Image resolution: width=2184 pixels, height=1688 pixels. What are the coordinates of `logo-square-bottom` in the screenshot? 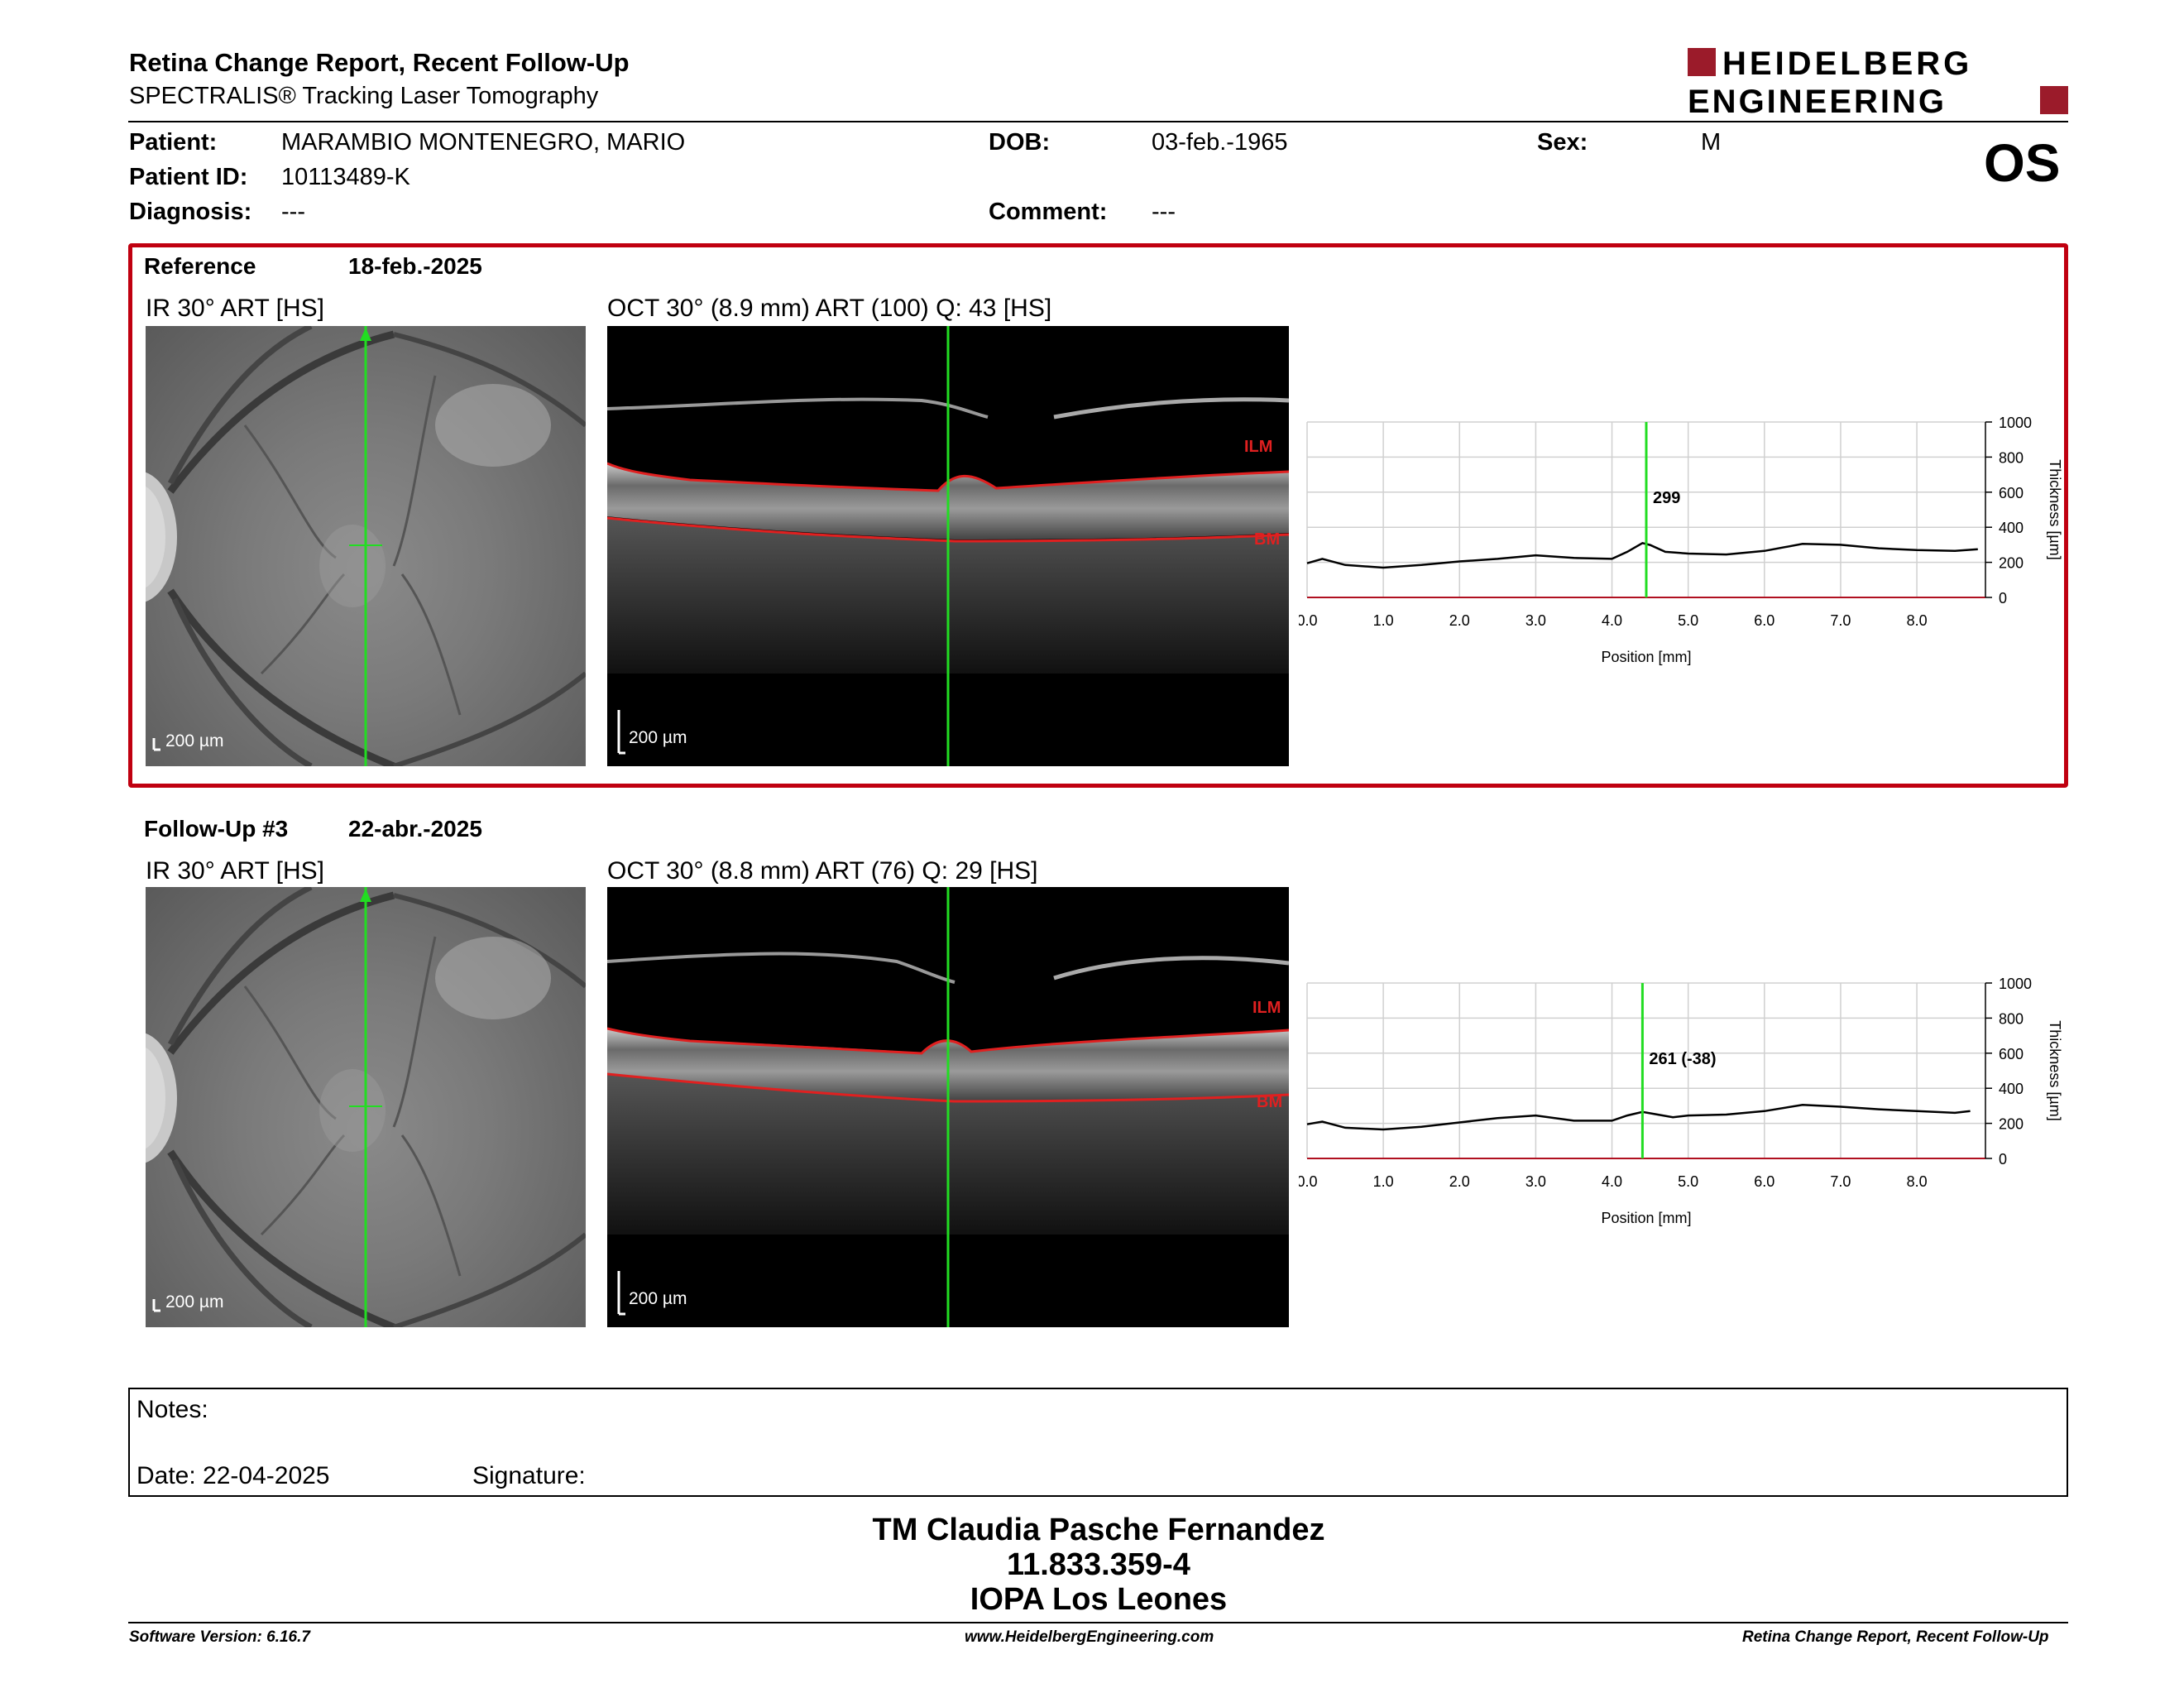 It's located at (2054, 100).